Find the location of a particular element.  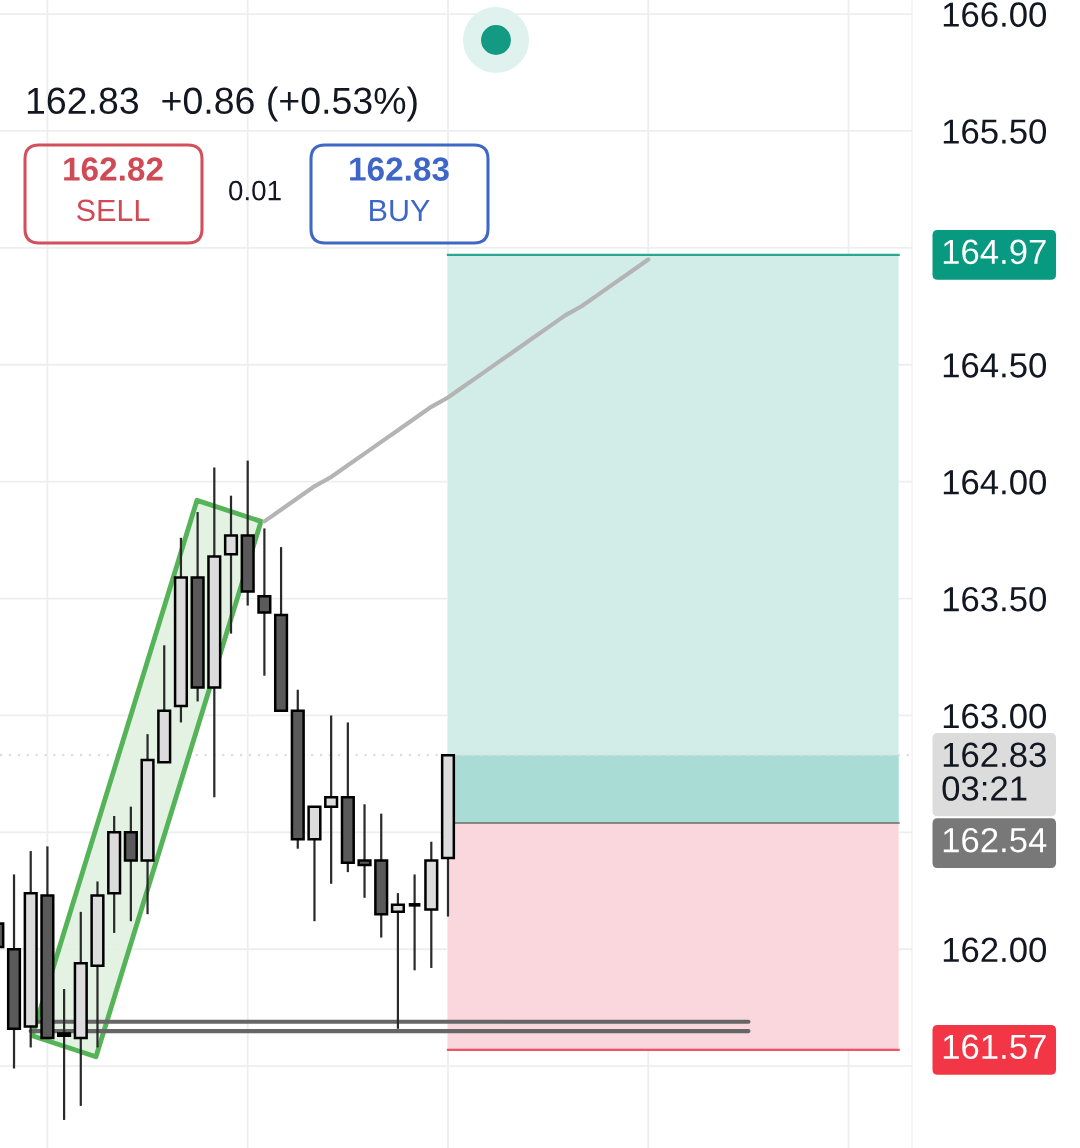

y-tick-label: 163.00 is located at coordinates (995, 716).